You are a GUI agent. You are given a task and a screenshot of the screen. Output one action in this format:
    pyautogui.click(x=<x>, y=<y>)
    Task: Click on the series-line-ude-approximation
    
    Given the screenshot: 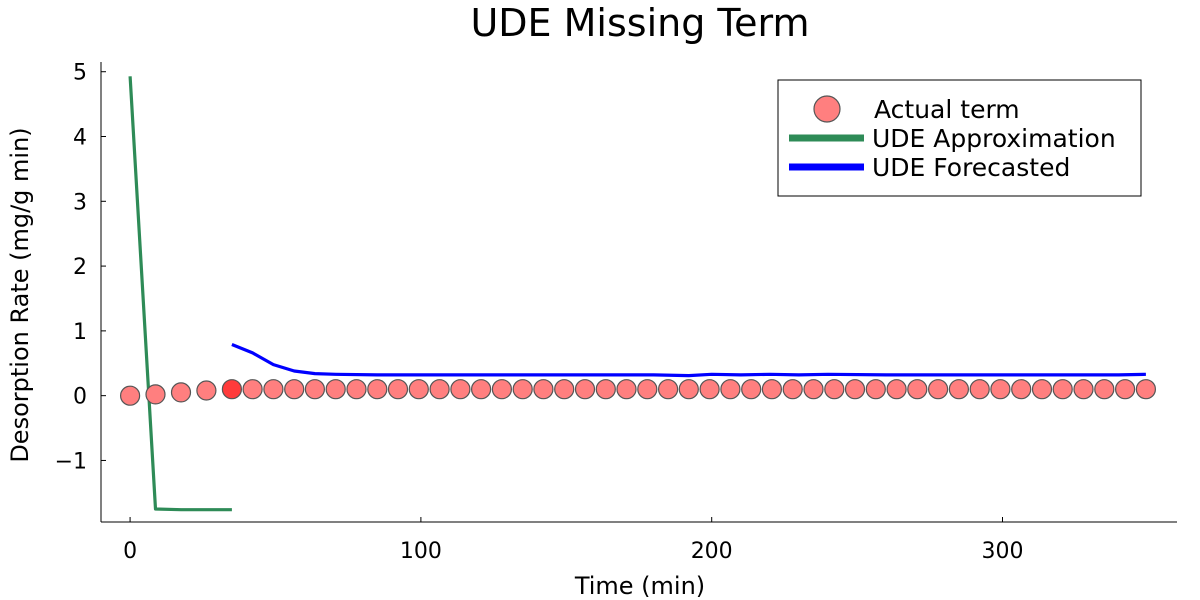 What is the action you would take?
    pyautogui.click(x=180, y=294)
    